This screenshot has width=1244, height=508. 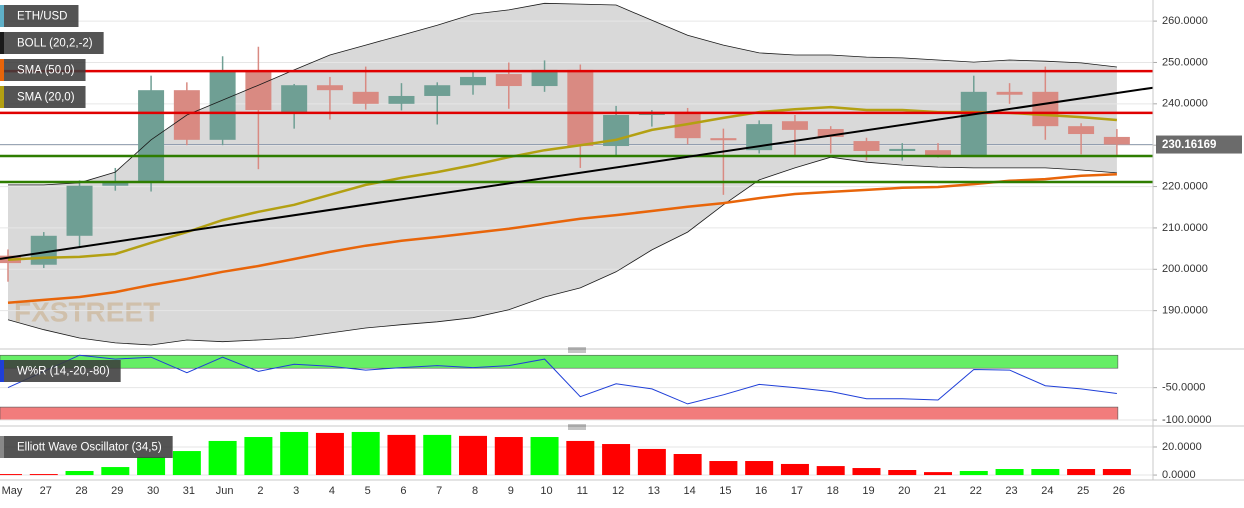 What do you see at coordinates (797, 491) in the screenshot?
I see `x-tick-label: 17` at bounding box center [797, 491].